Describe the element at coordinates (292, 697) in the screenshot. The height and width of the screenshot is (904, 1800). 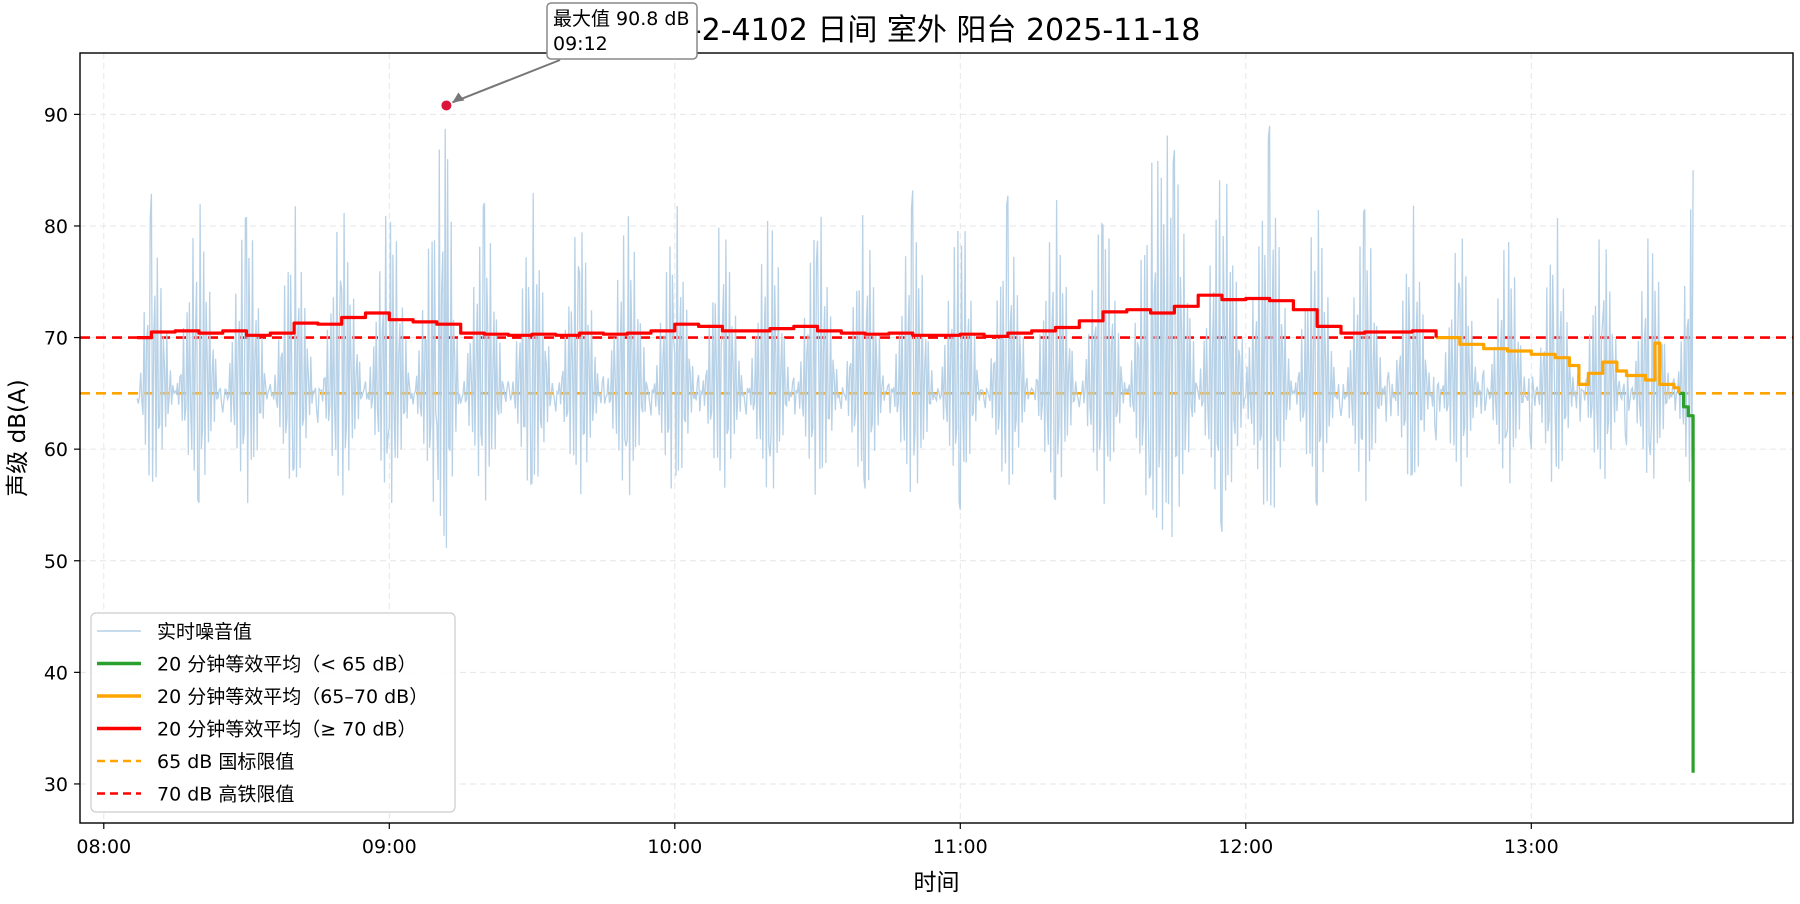
I see `legend-entry-label: 20 分钟等效平均（65–70 dB）` at that location.